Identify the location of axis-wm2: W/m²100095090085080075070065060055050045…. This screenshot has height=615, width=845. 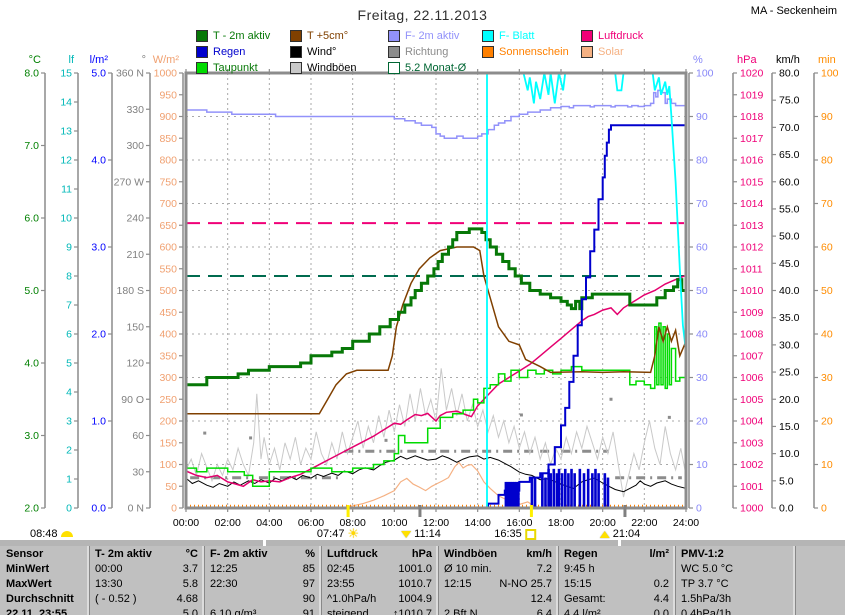
(168, 284).